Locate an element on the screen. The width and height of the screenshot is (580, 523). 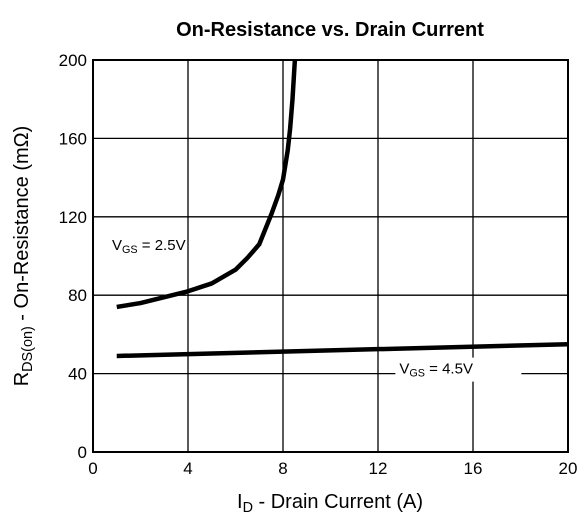
label-background is located at coordinates (458, 369).